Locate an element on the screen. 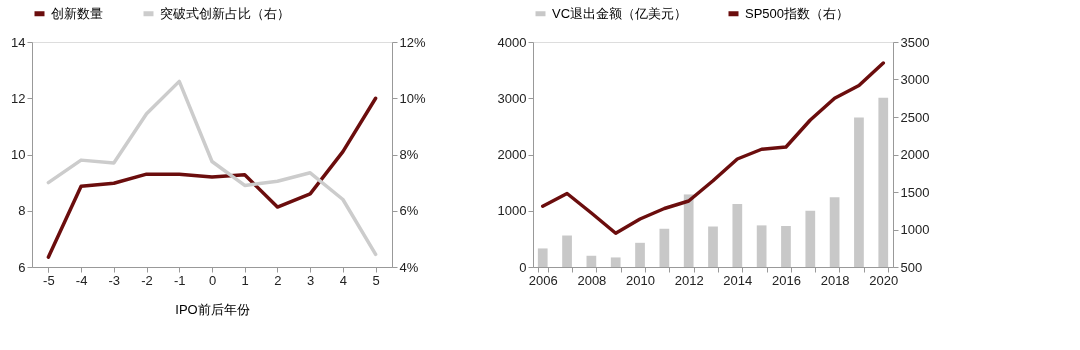 The image size is (1080, 350). y2-tick-label: 500 is located at coordinates (911, 267).